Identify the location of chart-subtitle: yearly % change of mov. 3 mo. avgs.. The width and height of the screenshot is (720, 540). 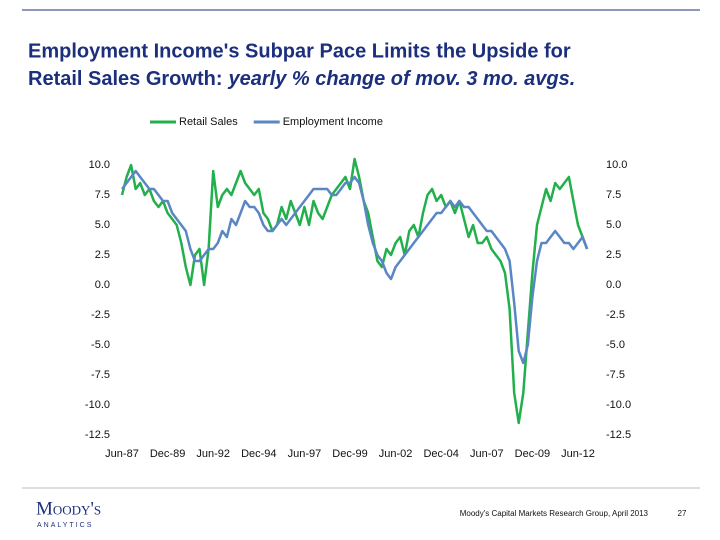
(402, 79).